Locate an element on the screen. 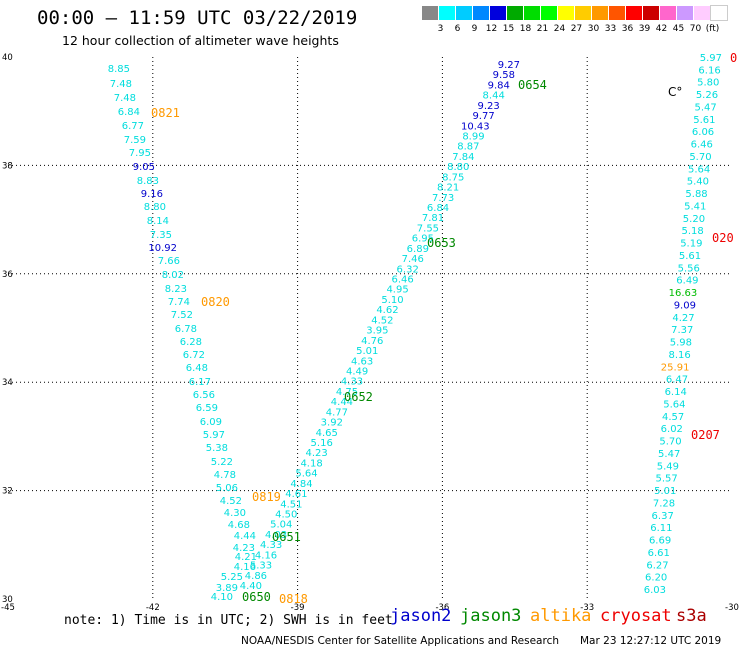  pass-time-label: 0651 is located at coordinates (286, 537).